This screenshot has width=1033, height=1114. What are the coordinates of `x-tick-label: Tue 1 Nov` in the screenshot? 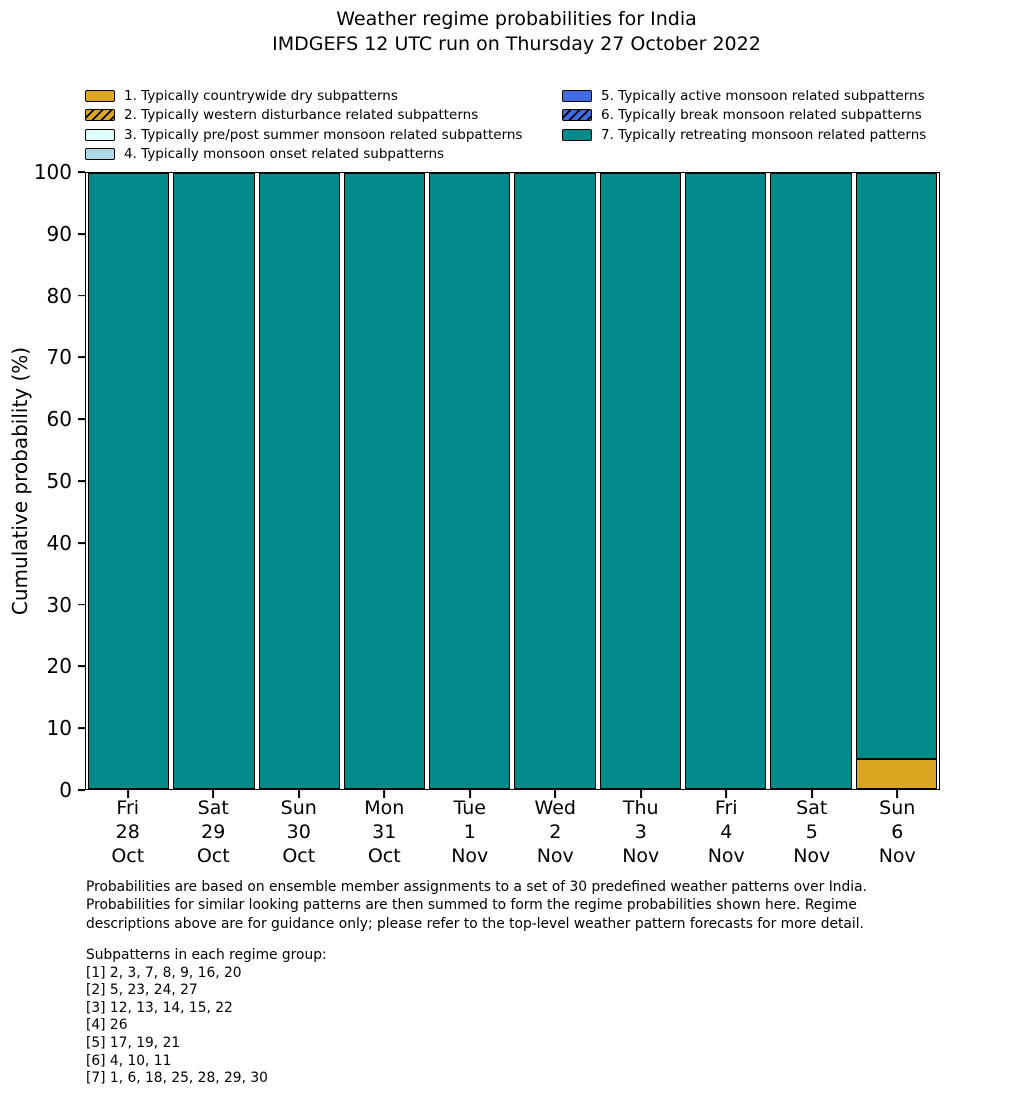 It's located at (469, 832).